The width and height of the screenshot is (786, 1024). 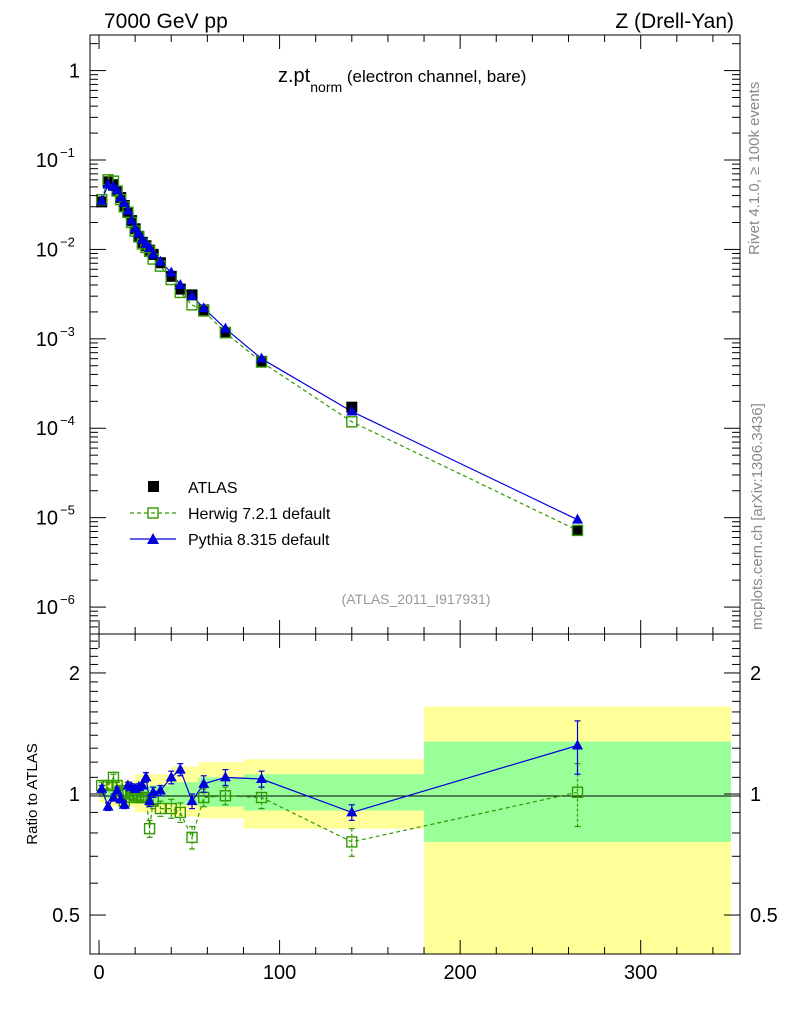 What do you see at coordinates (153, 486) in the screenshot?
I see `legend-atlas-marker` at bounding box center [153, 486].